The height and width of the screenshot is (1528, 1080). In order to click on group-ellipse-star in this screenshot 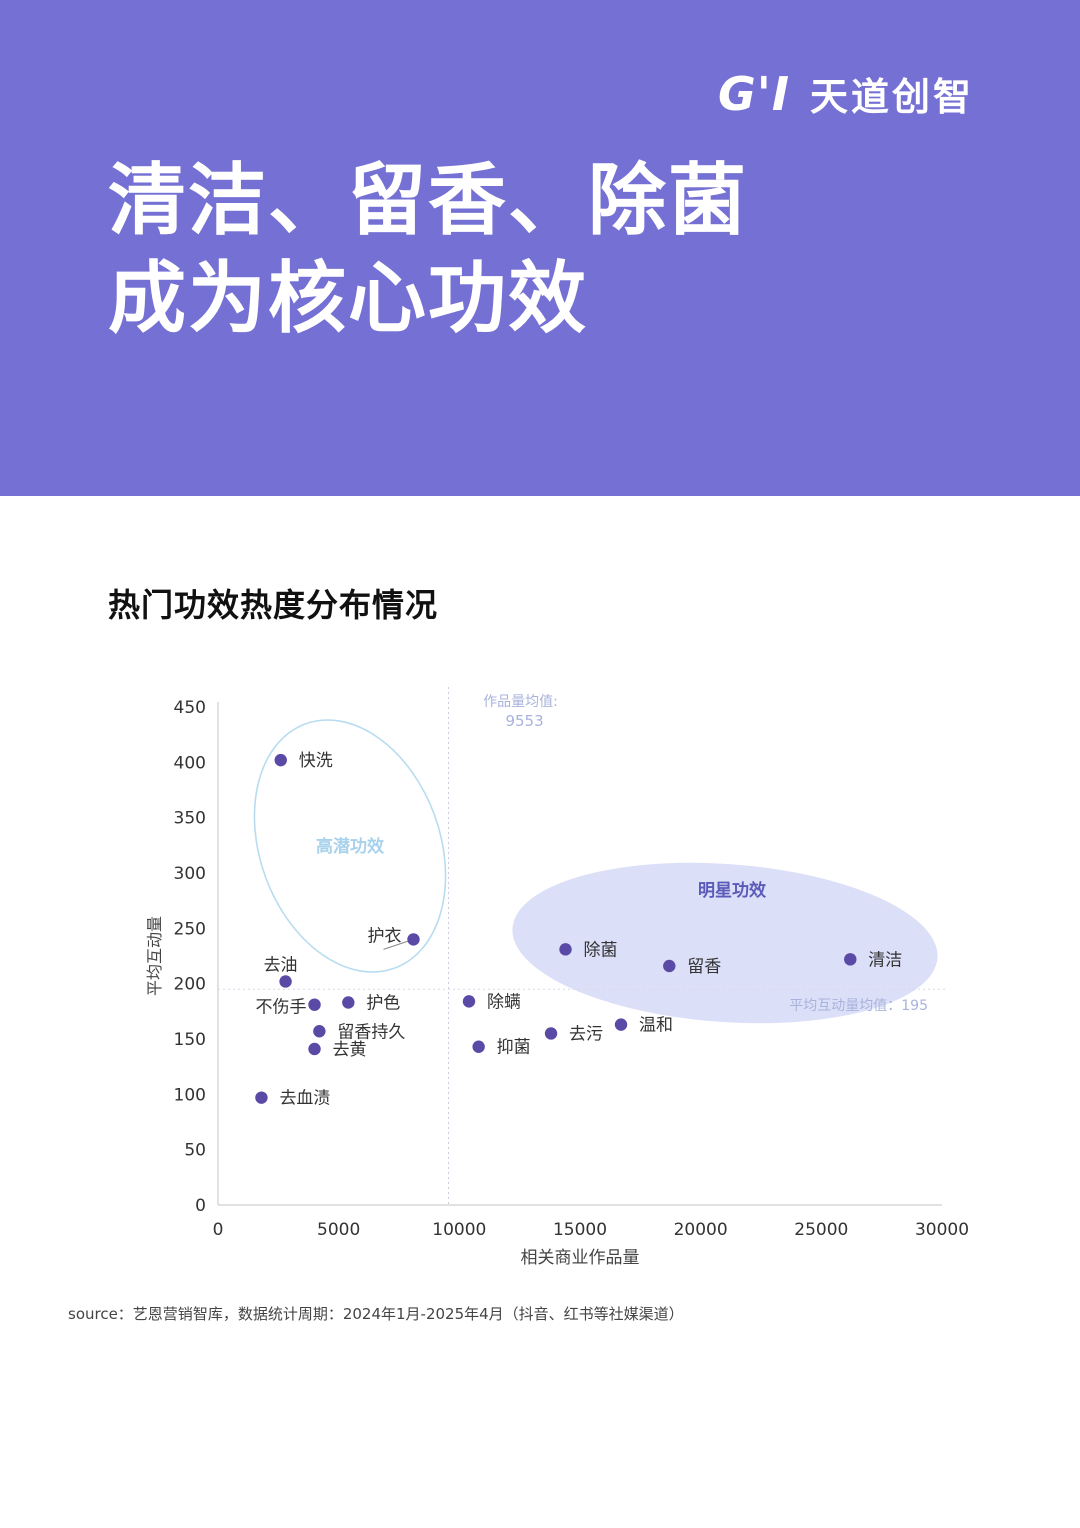, I will do `click(725, 943)`.